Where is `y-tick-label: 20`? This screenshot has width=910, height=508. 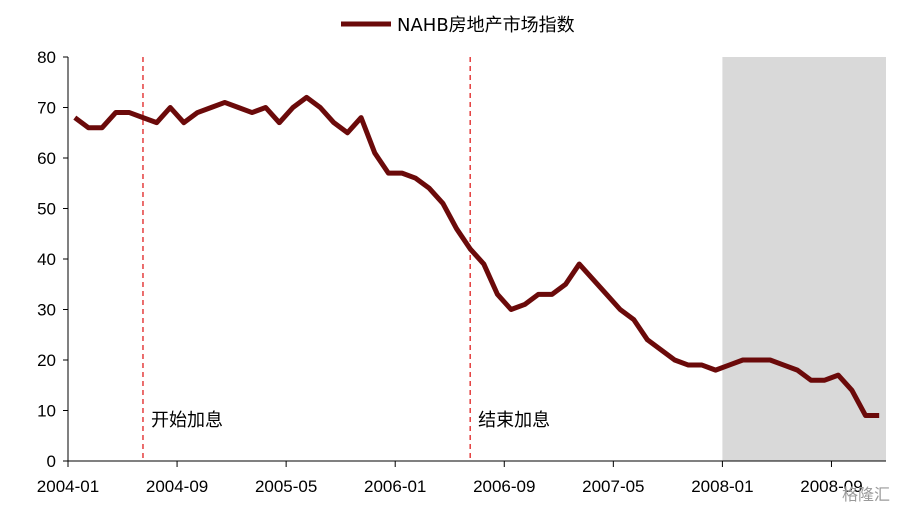
y-tick-label: 20 is located at coordinates (46, 360).